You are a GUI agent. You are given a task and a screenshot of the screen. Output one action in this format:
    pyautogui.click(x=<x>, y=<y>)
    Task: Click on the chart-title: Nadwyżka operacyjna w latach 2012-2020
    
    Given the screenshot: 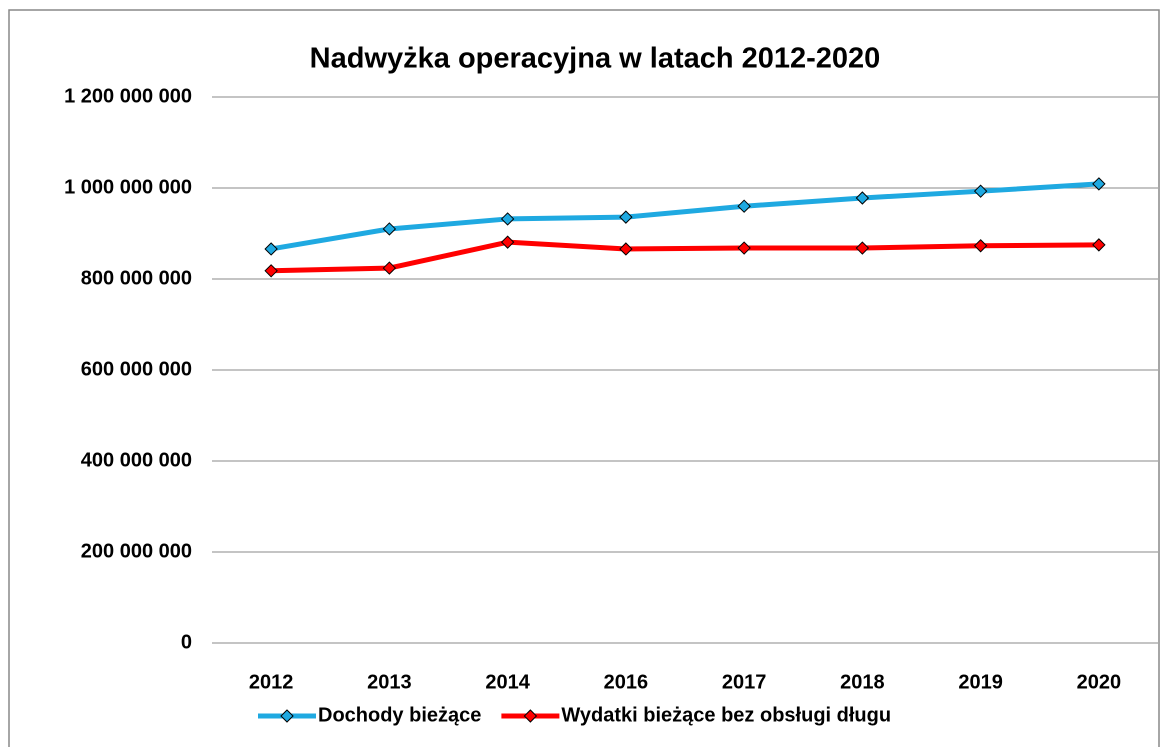 What is the action you would take?
    pyautogui.click(x=595, y=59)
    